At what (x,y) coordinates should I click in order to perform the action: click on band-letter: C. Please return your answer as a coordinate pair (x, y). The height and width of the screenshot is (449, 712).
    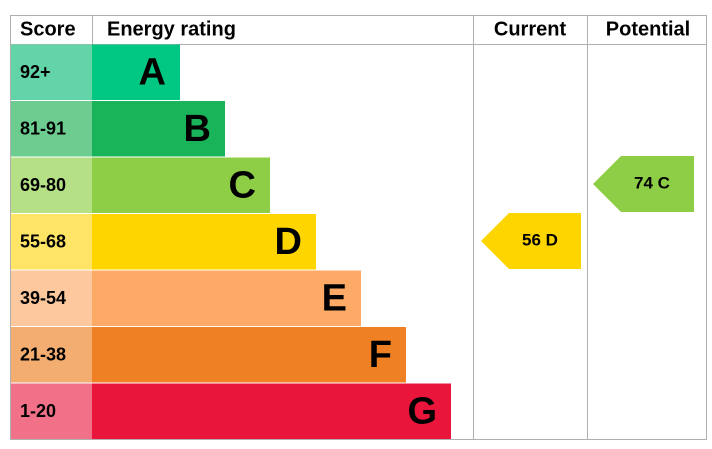
    Looking at the image, I should click on (242, 185).